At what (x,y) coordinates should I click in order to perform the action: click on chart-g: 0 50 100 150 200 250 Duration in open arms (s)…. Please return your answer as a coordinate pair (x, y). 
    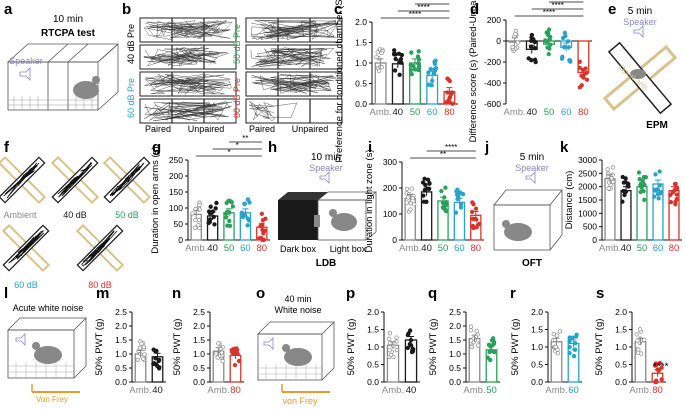
    Looking at the image, I should click on (210, 194).